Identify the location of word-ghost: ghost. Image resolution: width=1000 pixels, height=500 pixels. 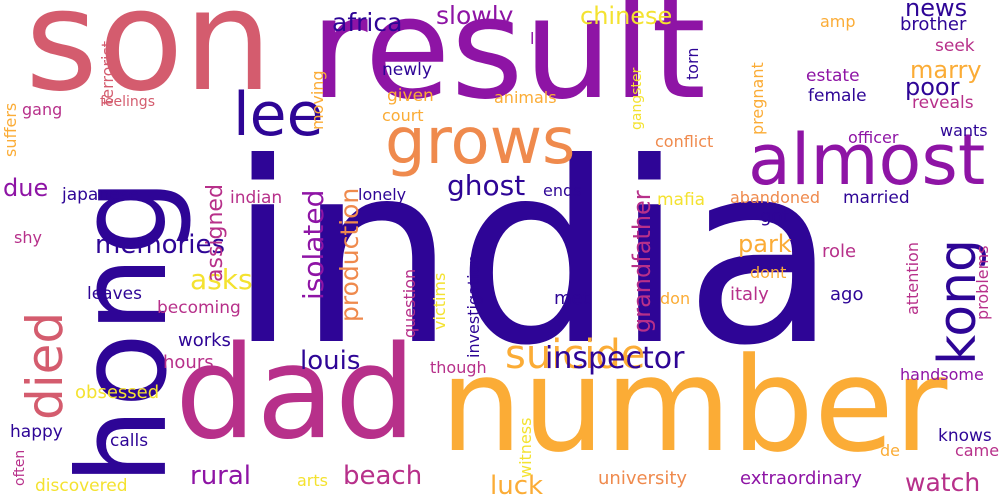
(486, 185).